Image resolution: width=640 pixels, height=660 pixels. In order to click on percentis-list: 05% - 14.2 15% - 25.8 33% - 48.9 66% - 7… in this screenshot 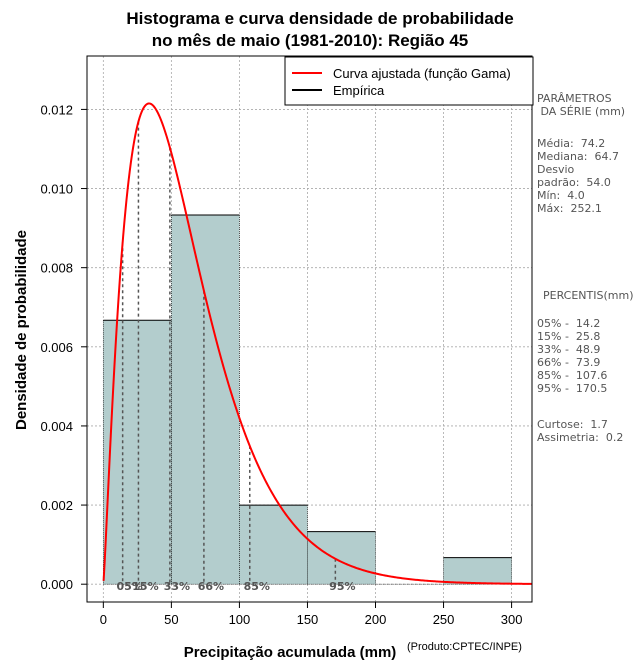, I will do `click(572, 356)`.